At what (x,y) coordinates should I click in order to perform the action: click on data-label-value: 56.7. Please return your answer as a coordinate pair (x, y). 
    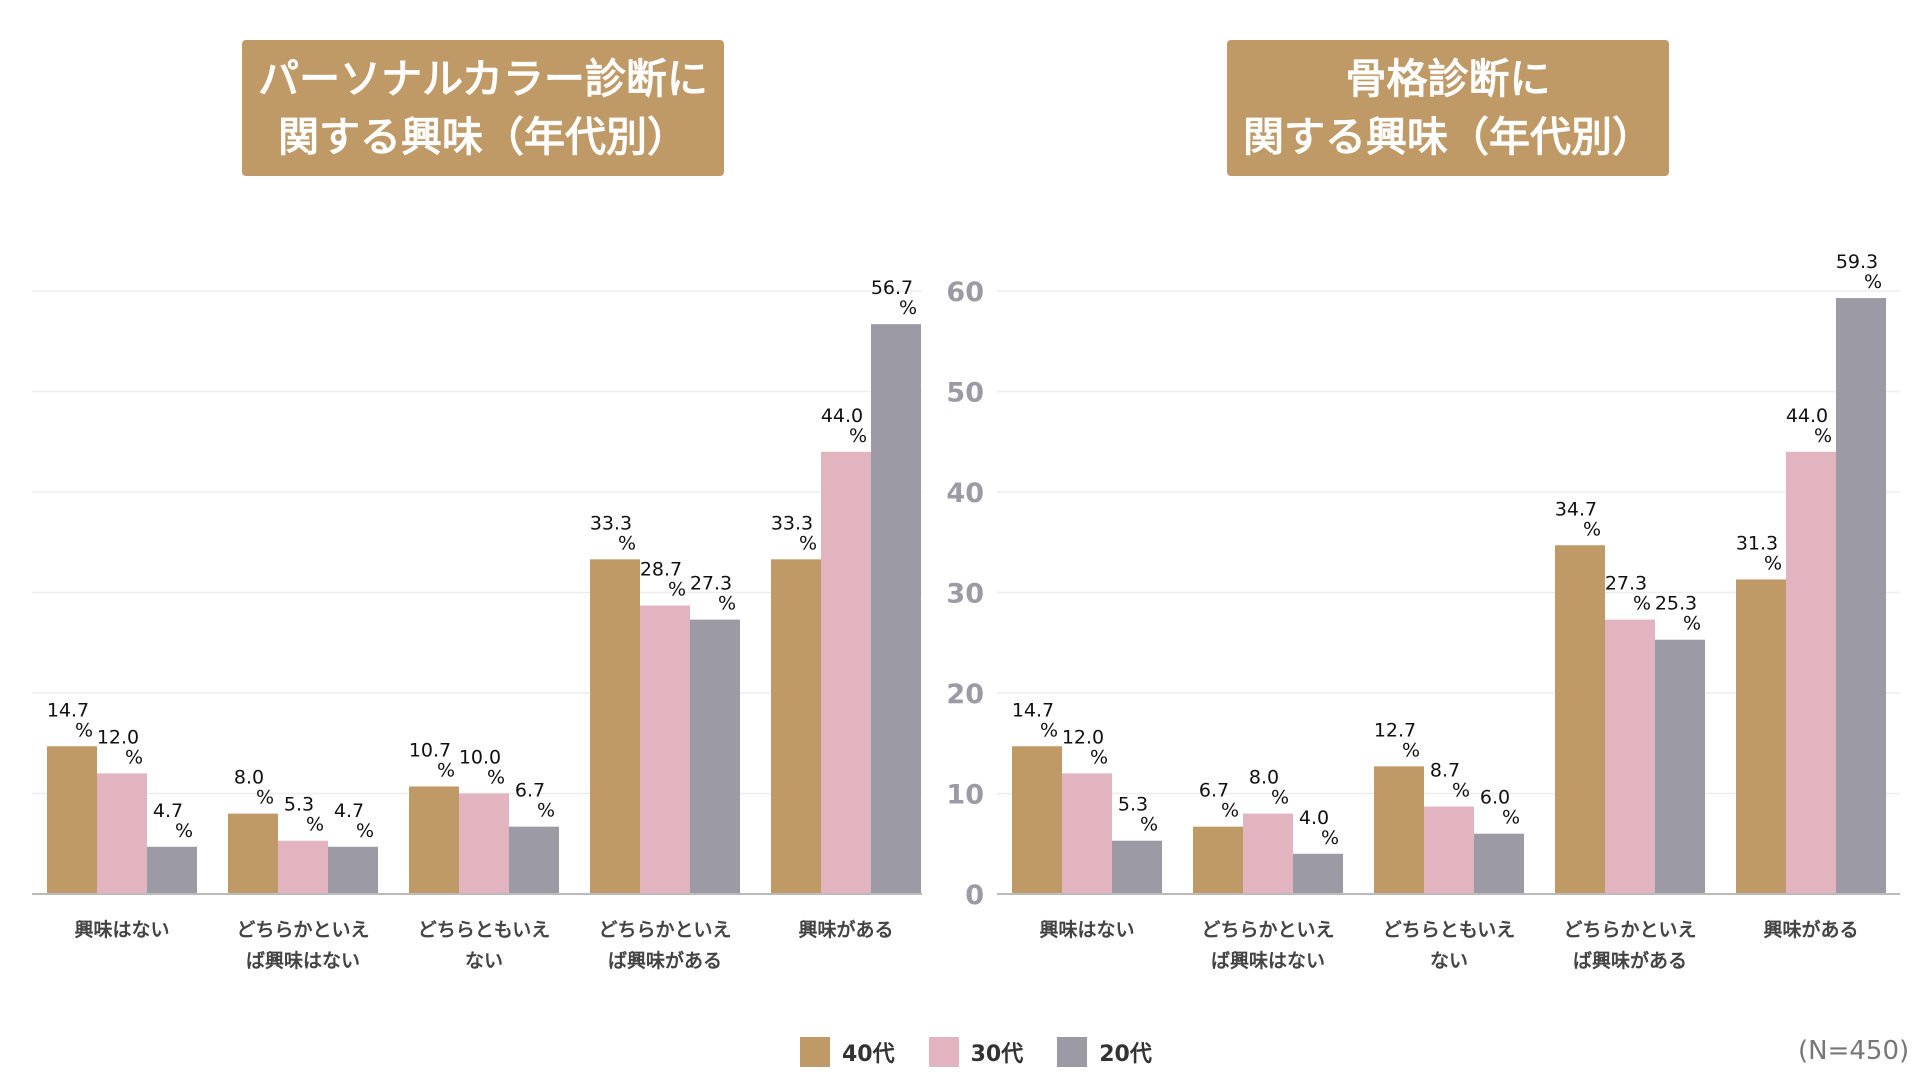
    Looking at the image, I should click on (892, 288).